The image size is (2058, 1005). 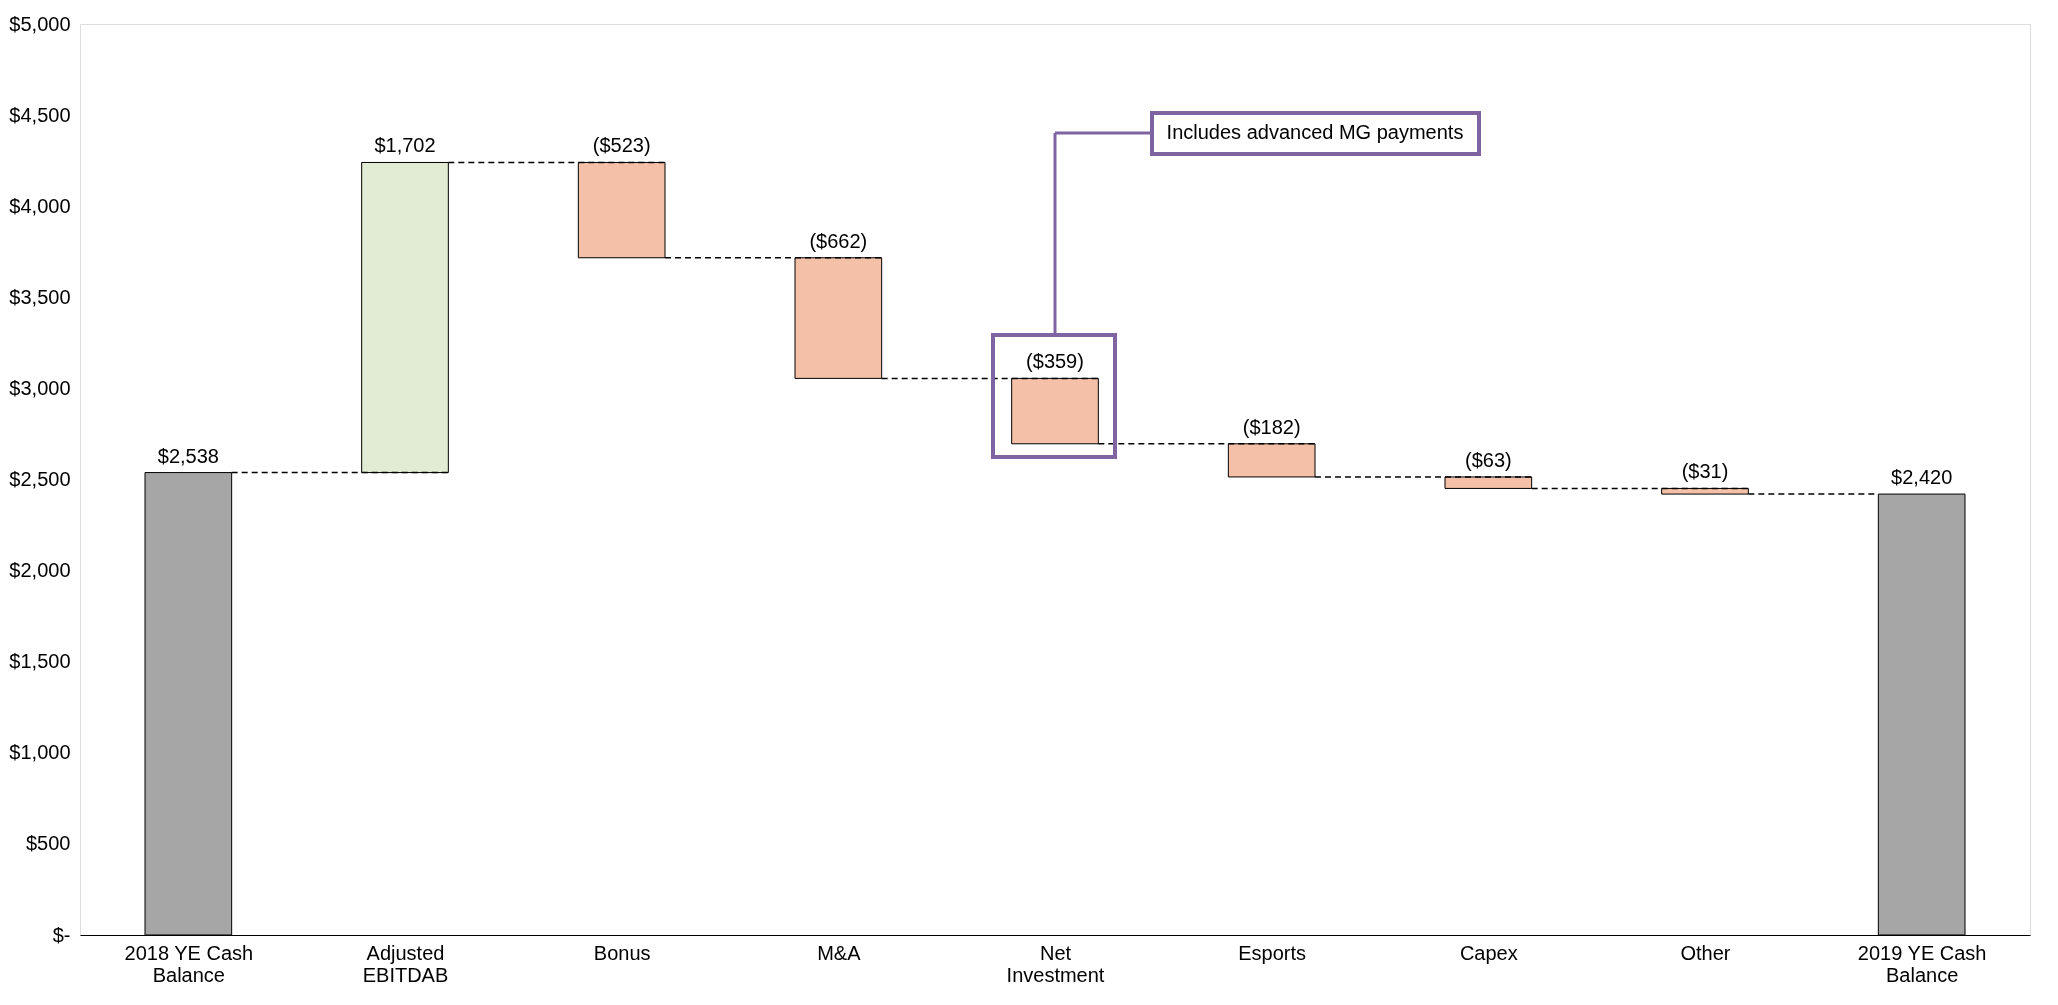 What do you see at coordinates (839, 952) in the screenshot?
I see `x-tick-label: M&A` at bounding box center [839, 952].